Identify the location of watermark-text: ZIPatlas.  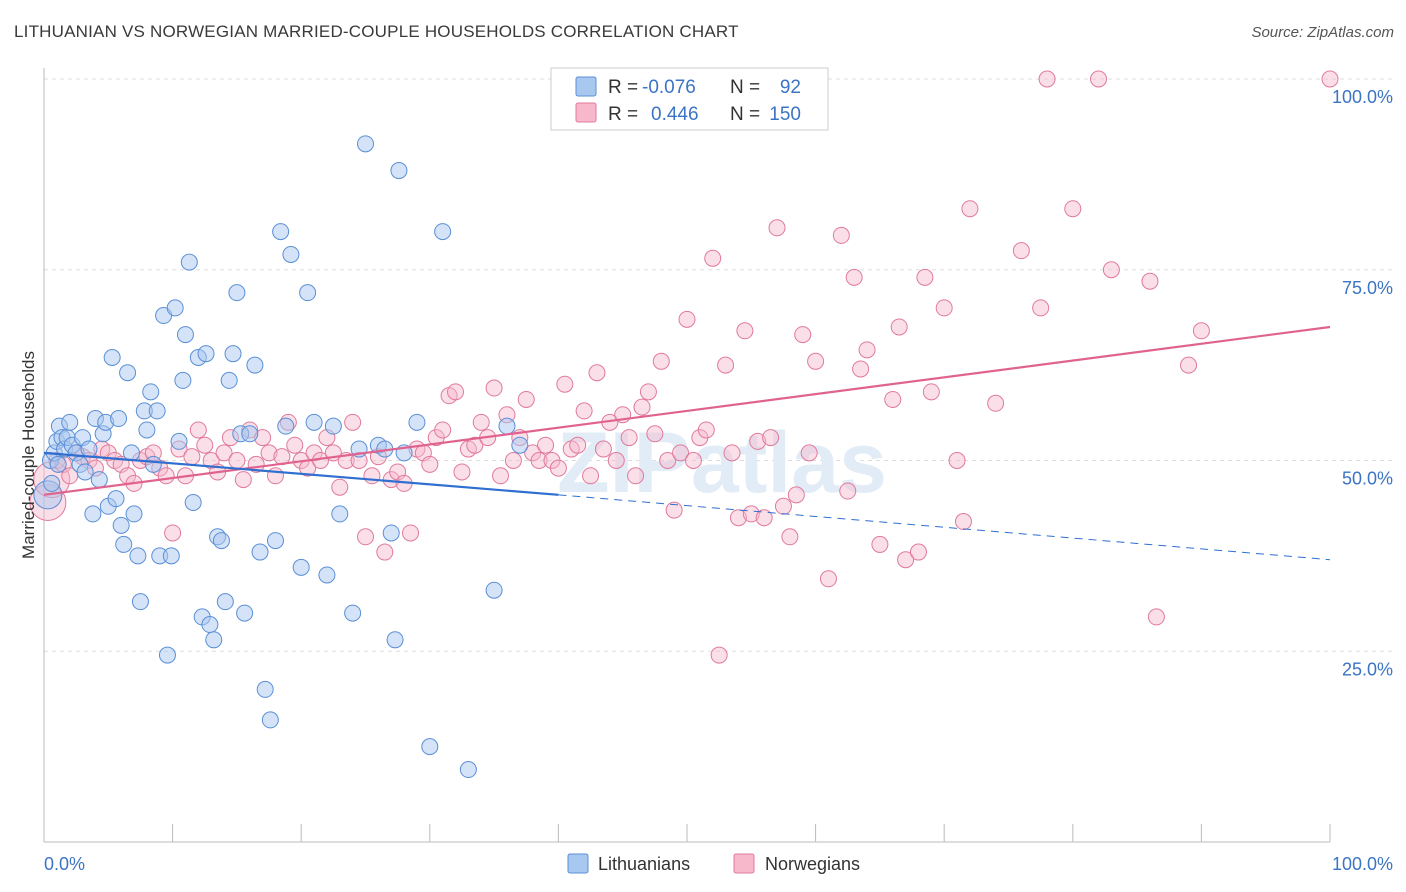
(722, 463).